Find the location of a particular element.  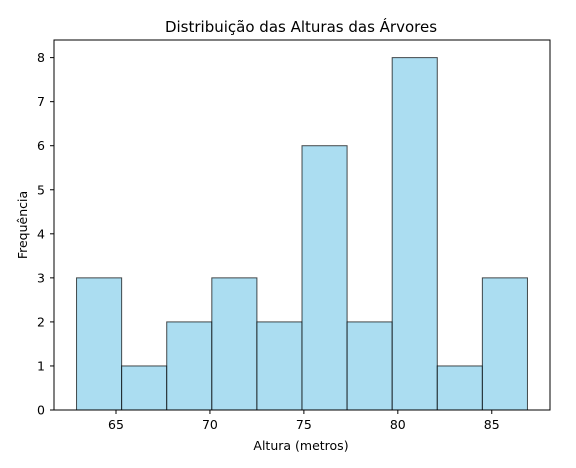

x-axis-label: Altura (metros) is located at coordinates (300, 445).